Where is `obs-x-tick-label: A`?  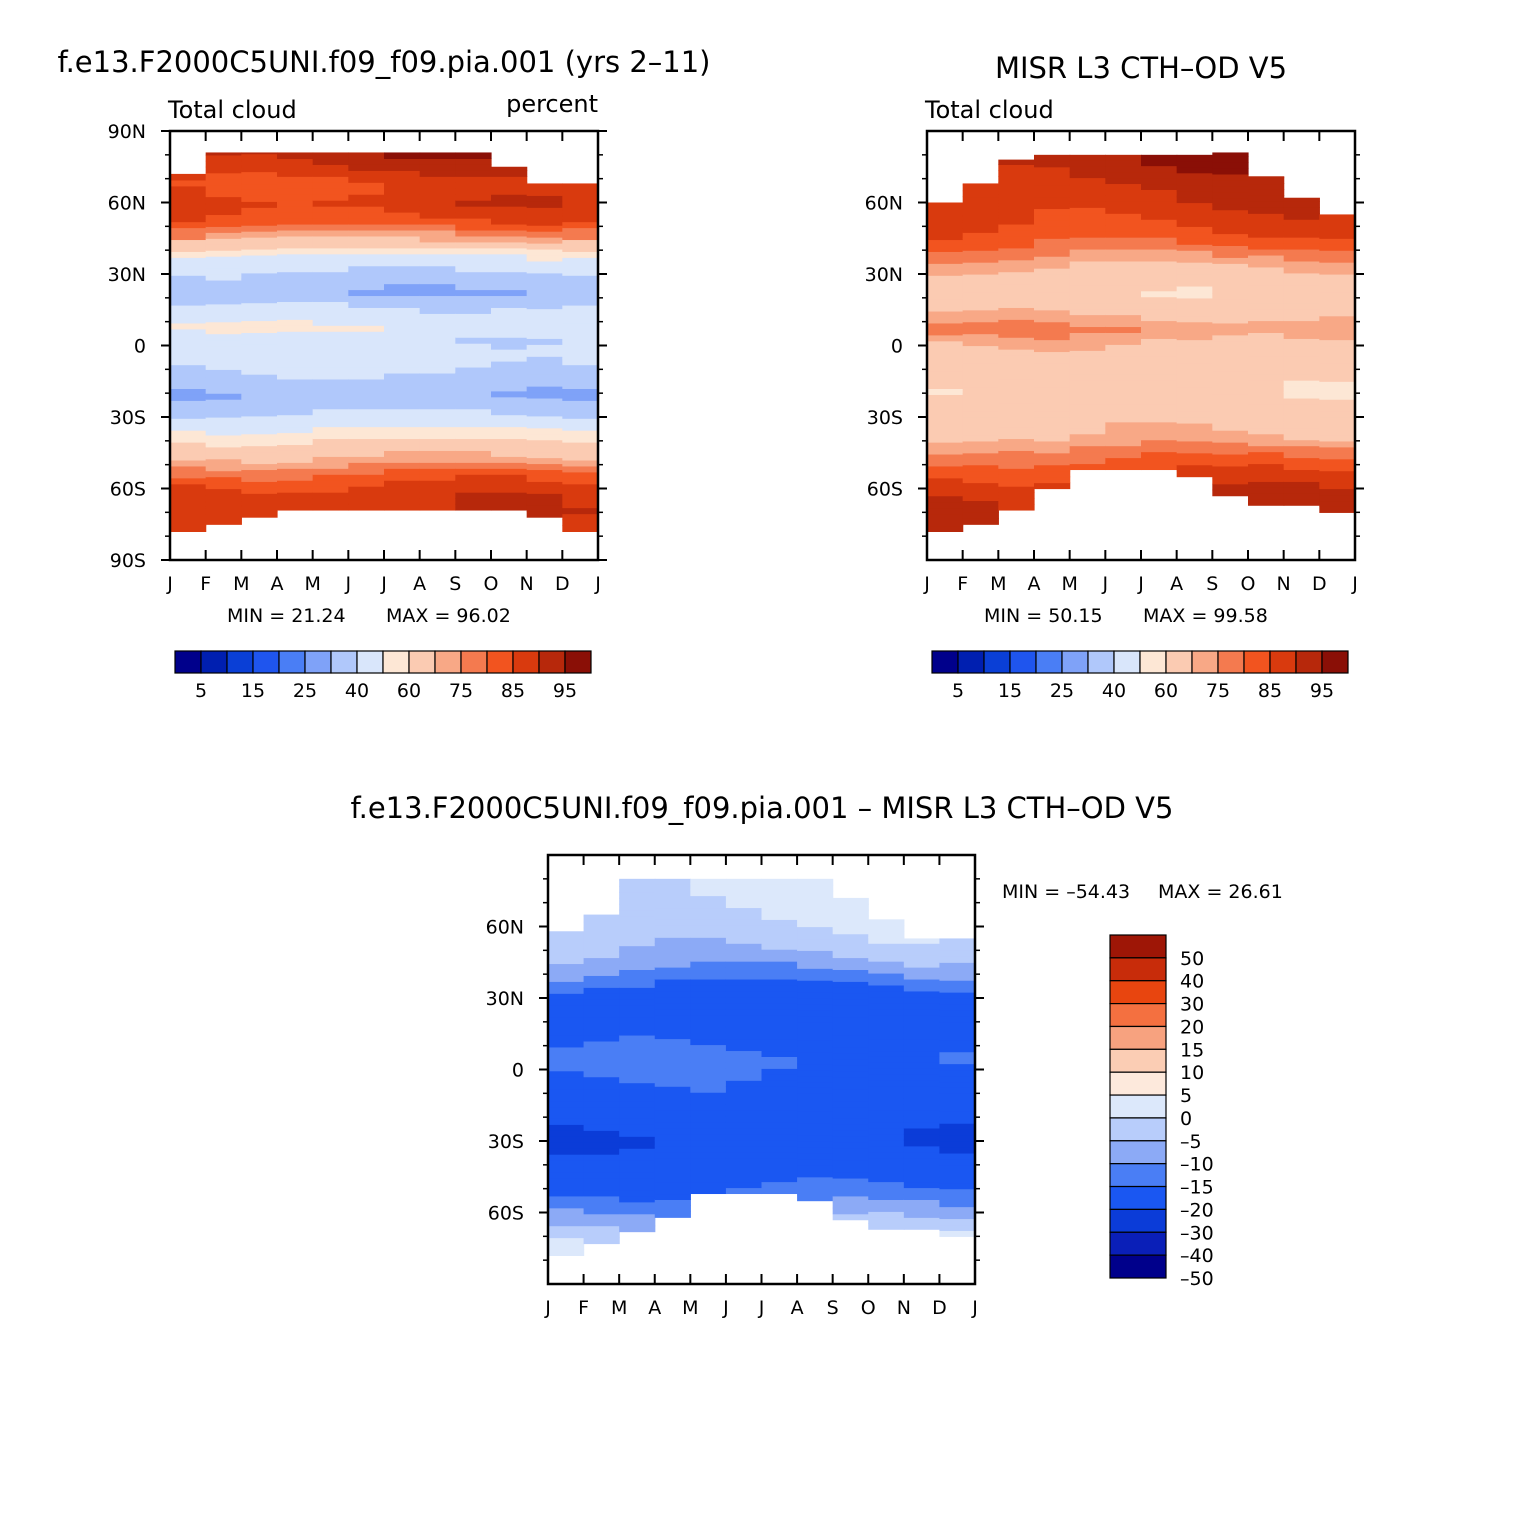 obs-x-tick-label: A is located at coordinates (1034, 584).